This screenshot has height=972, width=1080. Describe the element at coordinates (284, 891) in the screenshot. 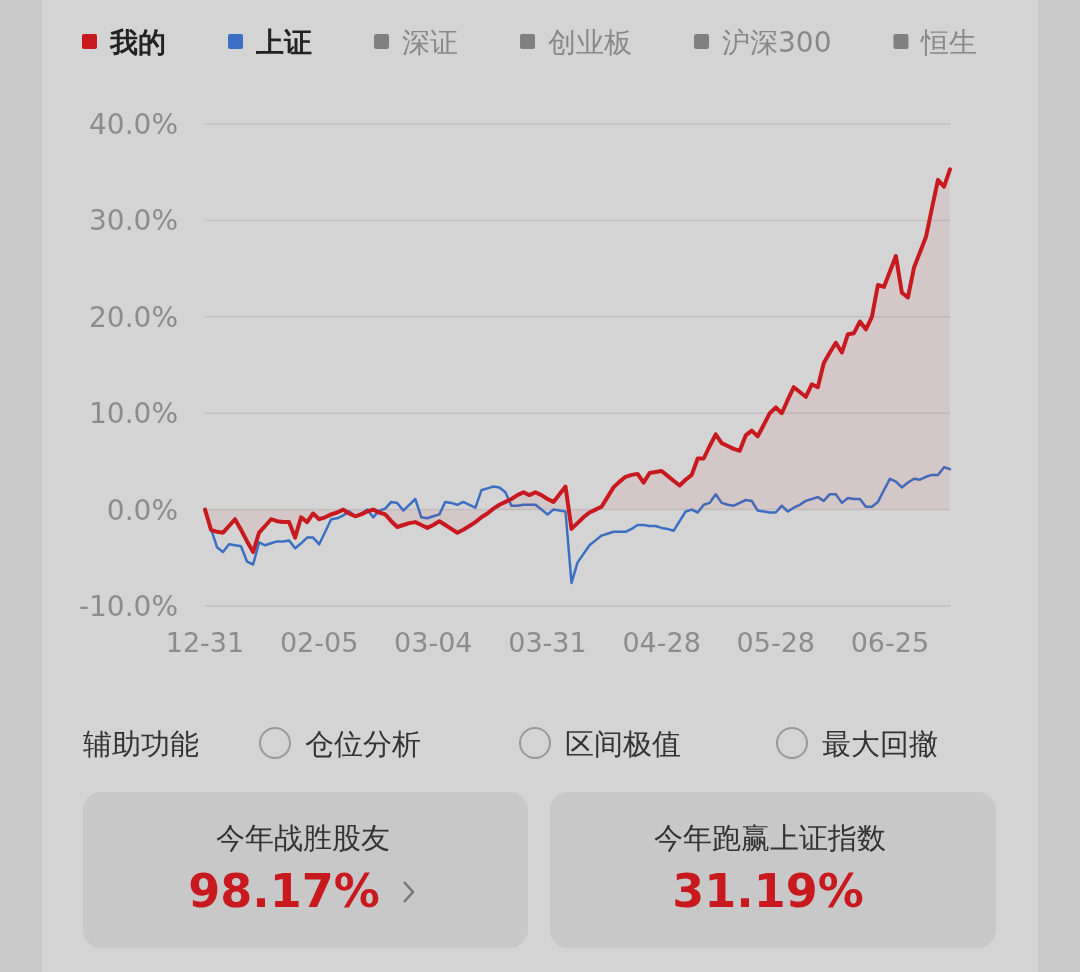

I see `text: 98.17%` at that location.